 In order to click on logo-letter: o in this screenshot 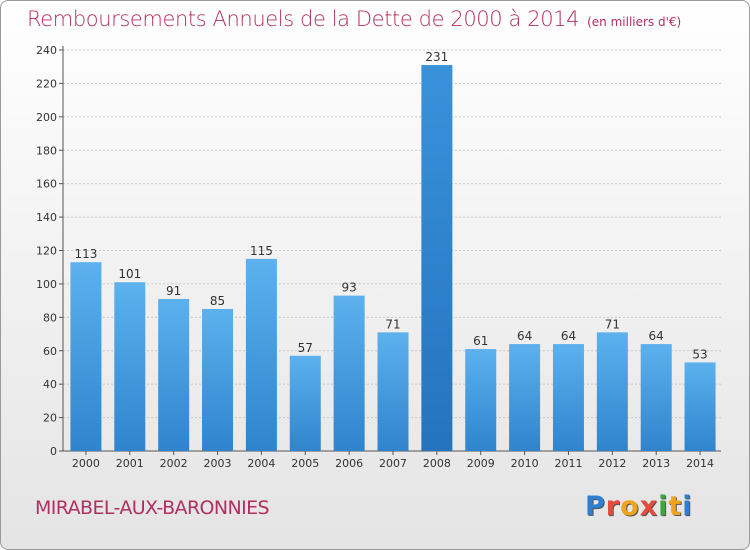, I will do `click(630, 506)`.